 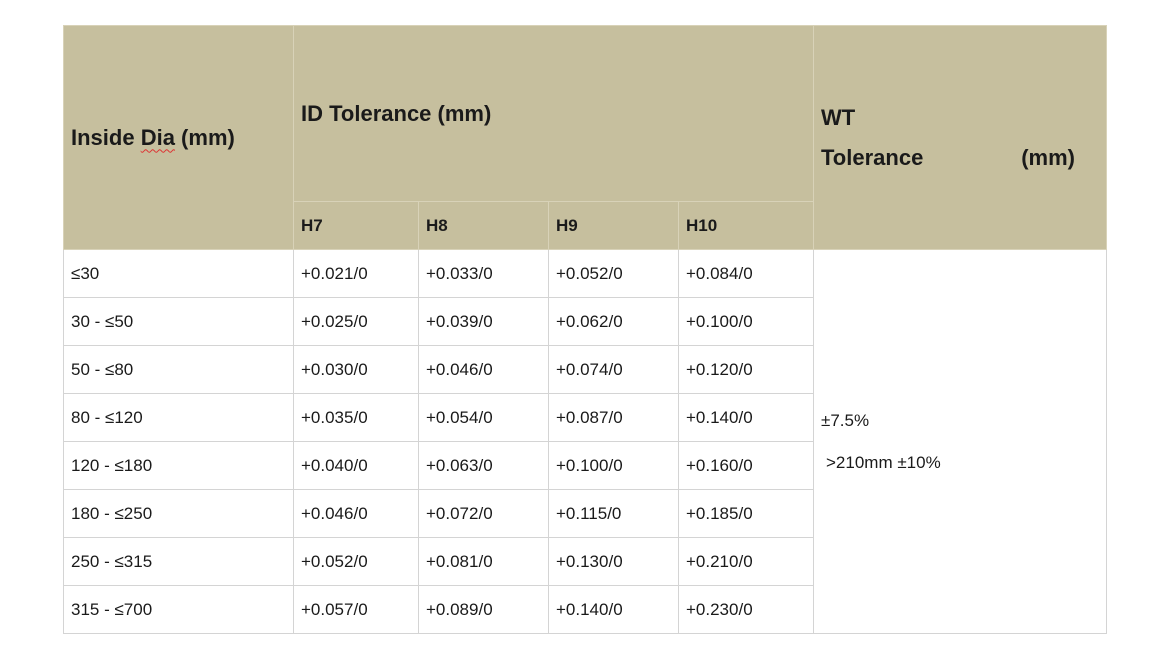 What do you see at coordinates (483, 225) in the screenshot?
I see `header-grade-h8: H8` at bounding box center [483, 225].